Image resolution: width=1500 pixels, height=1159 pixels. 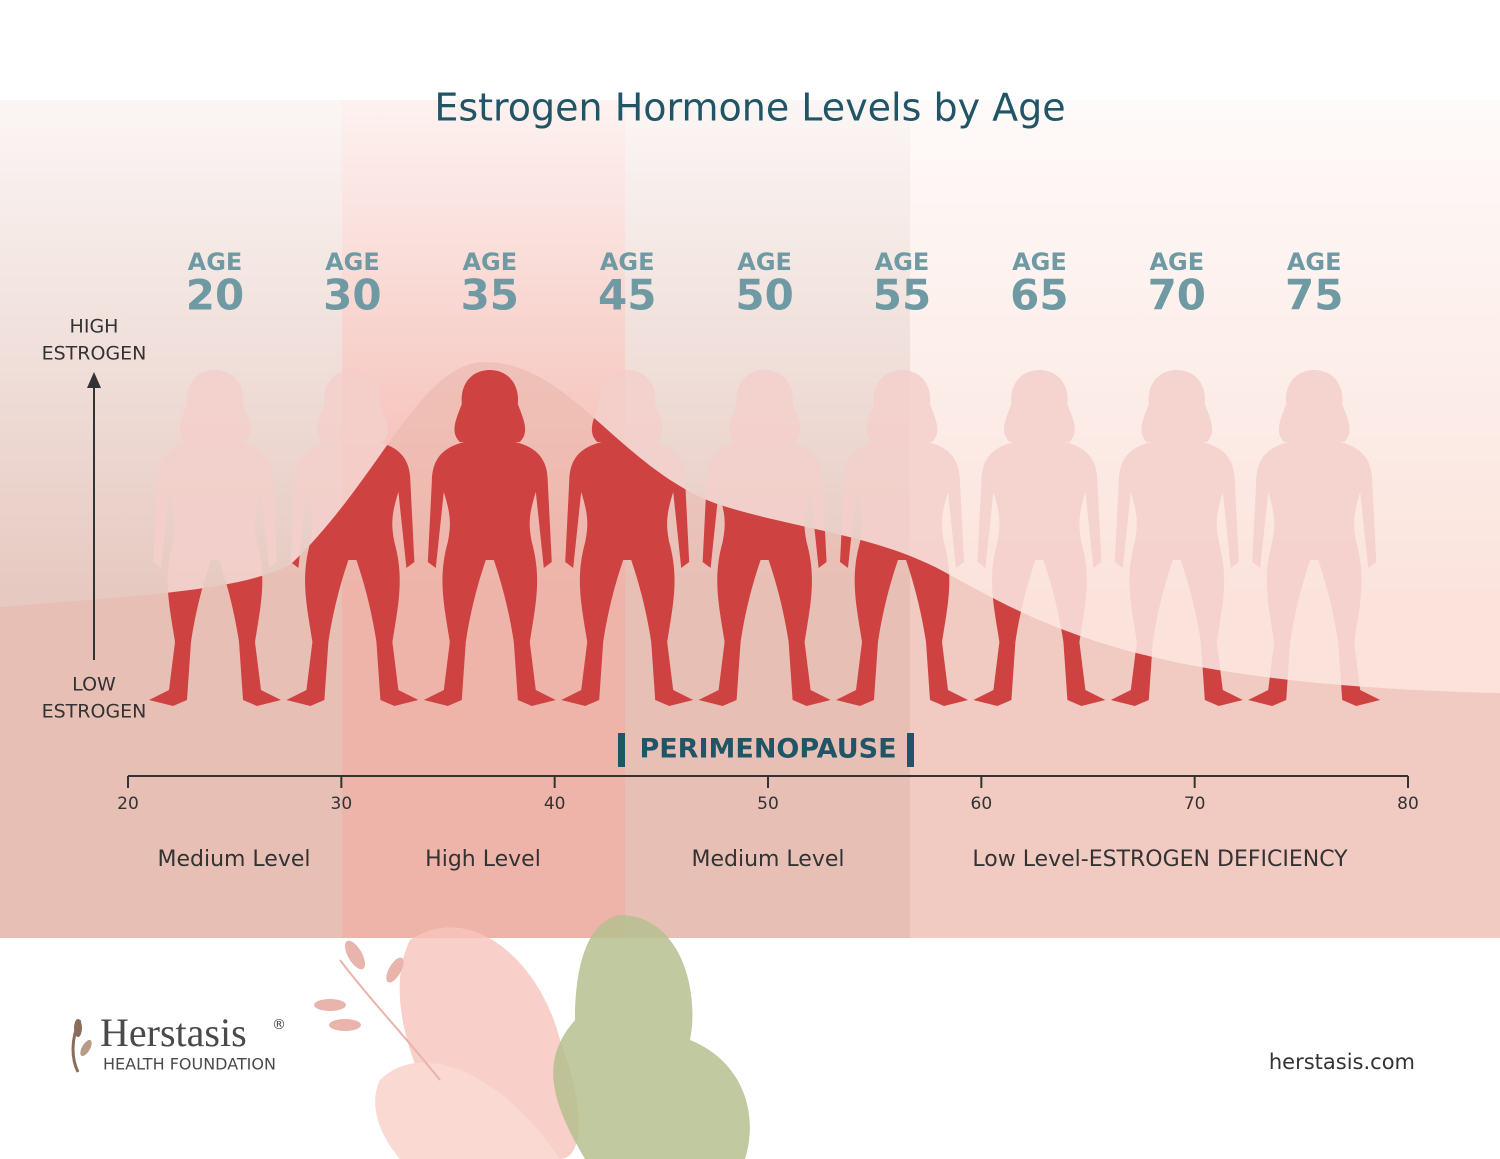 I want to click on tick-label: 80, so click(x=1408, y=804).